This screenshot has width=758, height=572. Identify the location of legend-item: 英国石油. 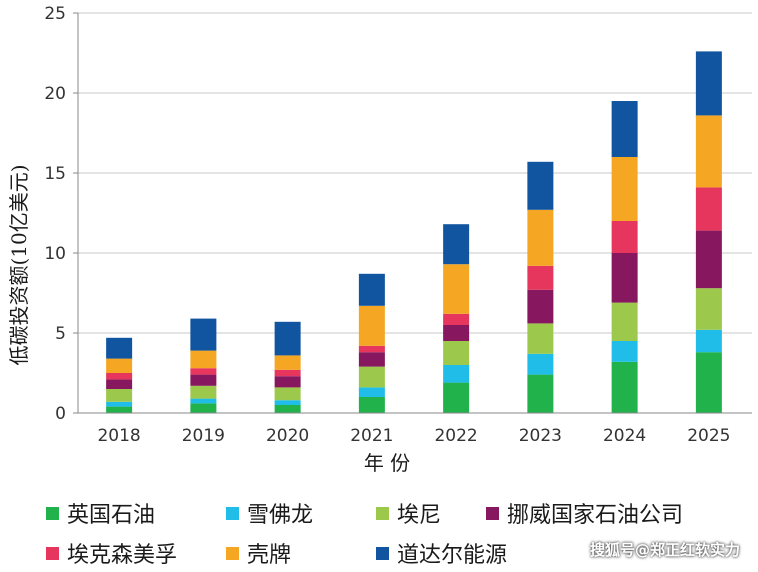
(100, 513).